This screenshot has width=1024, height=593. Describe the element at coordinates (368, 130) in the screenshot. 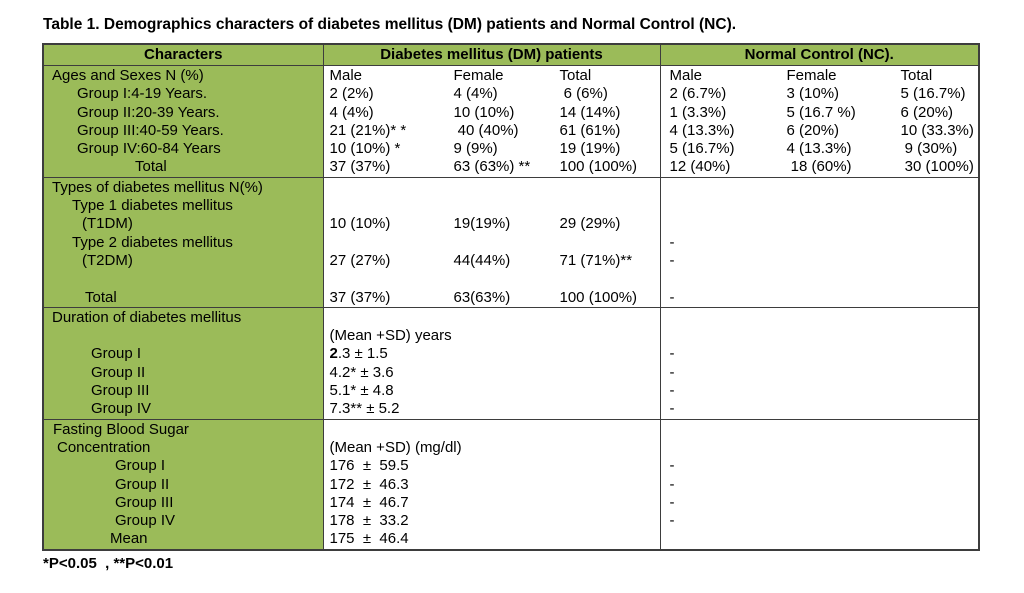

I see `cell-value: 21 (21%)* *` at that location.